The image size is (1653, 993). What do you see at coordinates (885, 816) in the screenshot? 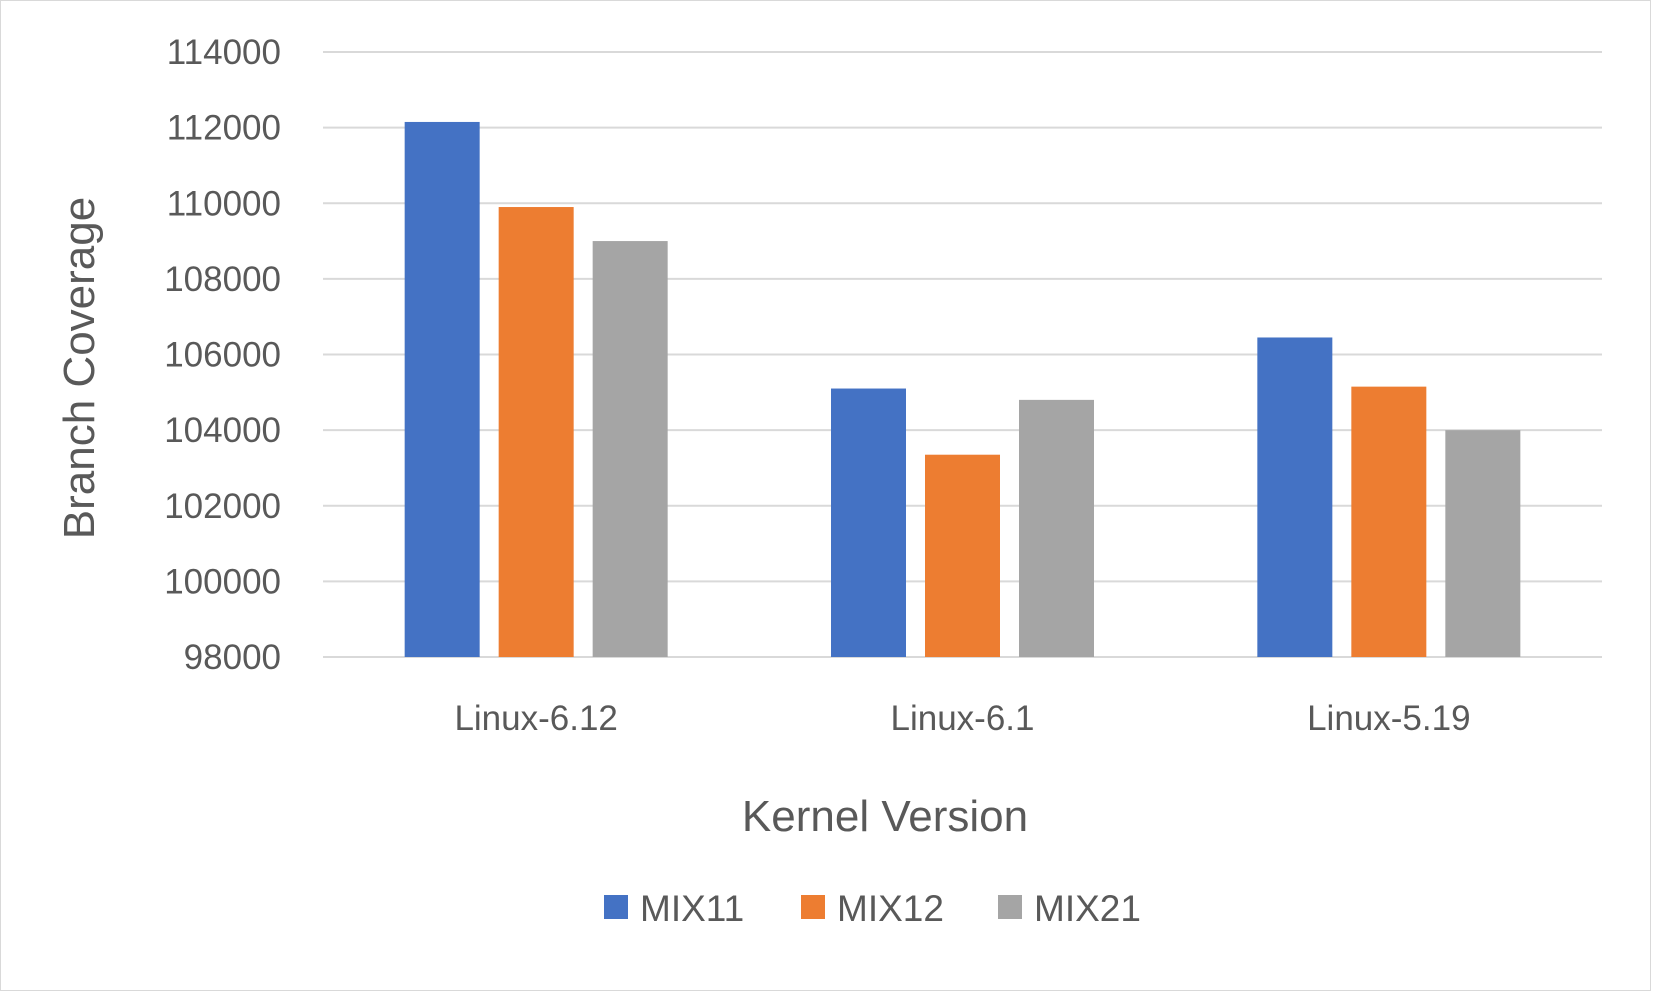
I see `x-axis-title: Kernel Version` at bounding box center [885, 816].